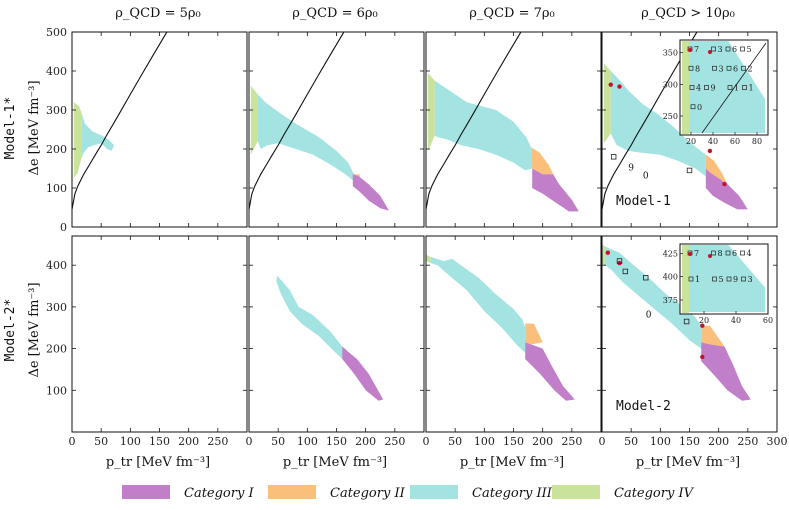  What do you see at coordinates (670, 277) in the screenshot?
I see `inset-y-tick-label: 400` at bounding box center [670, 277].